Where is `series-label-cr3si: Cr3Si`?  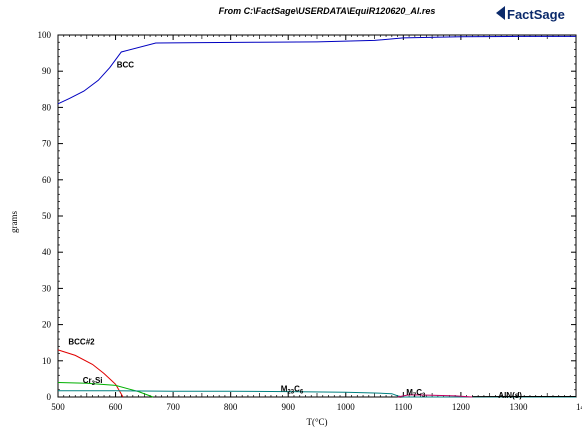 series-label-cr3si: Cr3Si is located at coordinates (93, 381).